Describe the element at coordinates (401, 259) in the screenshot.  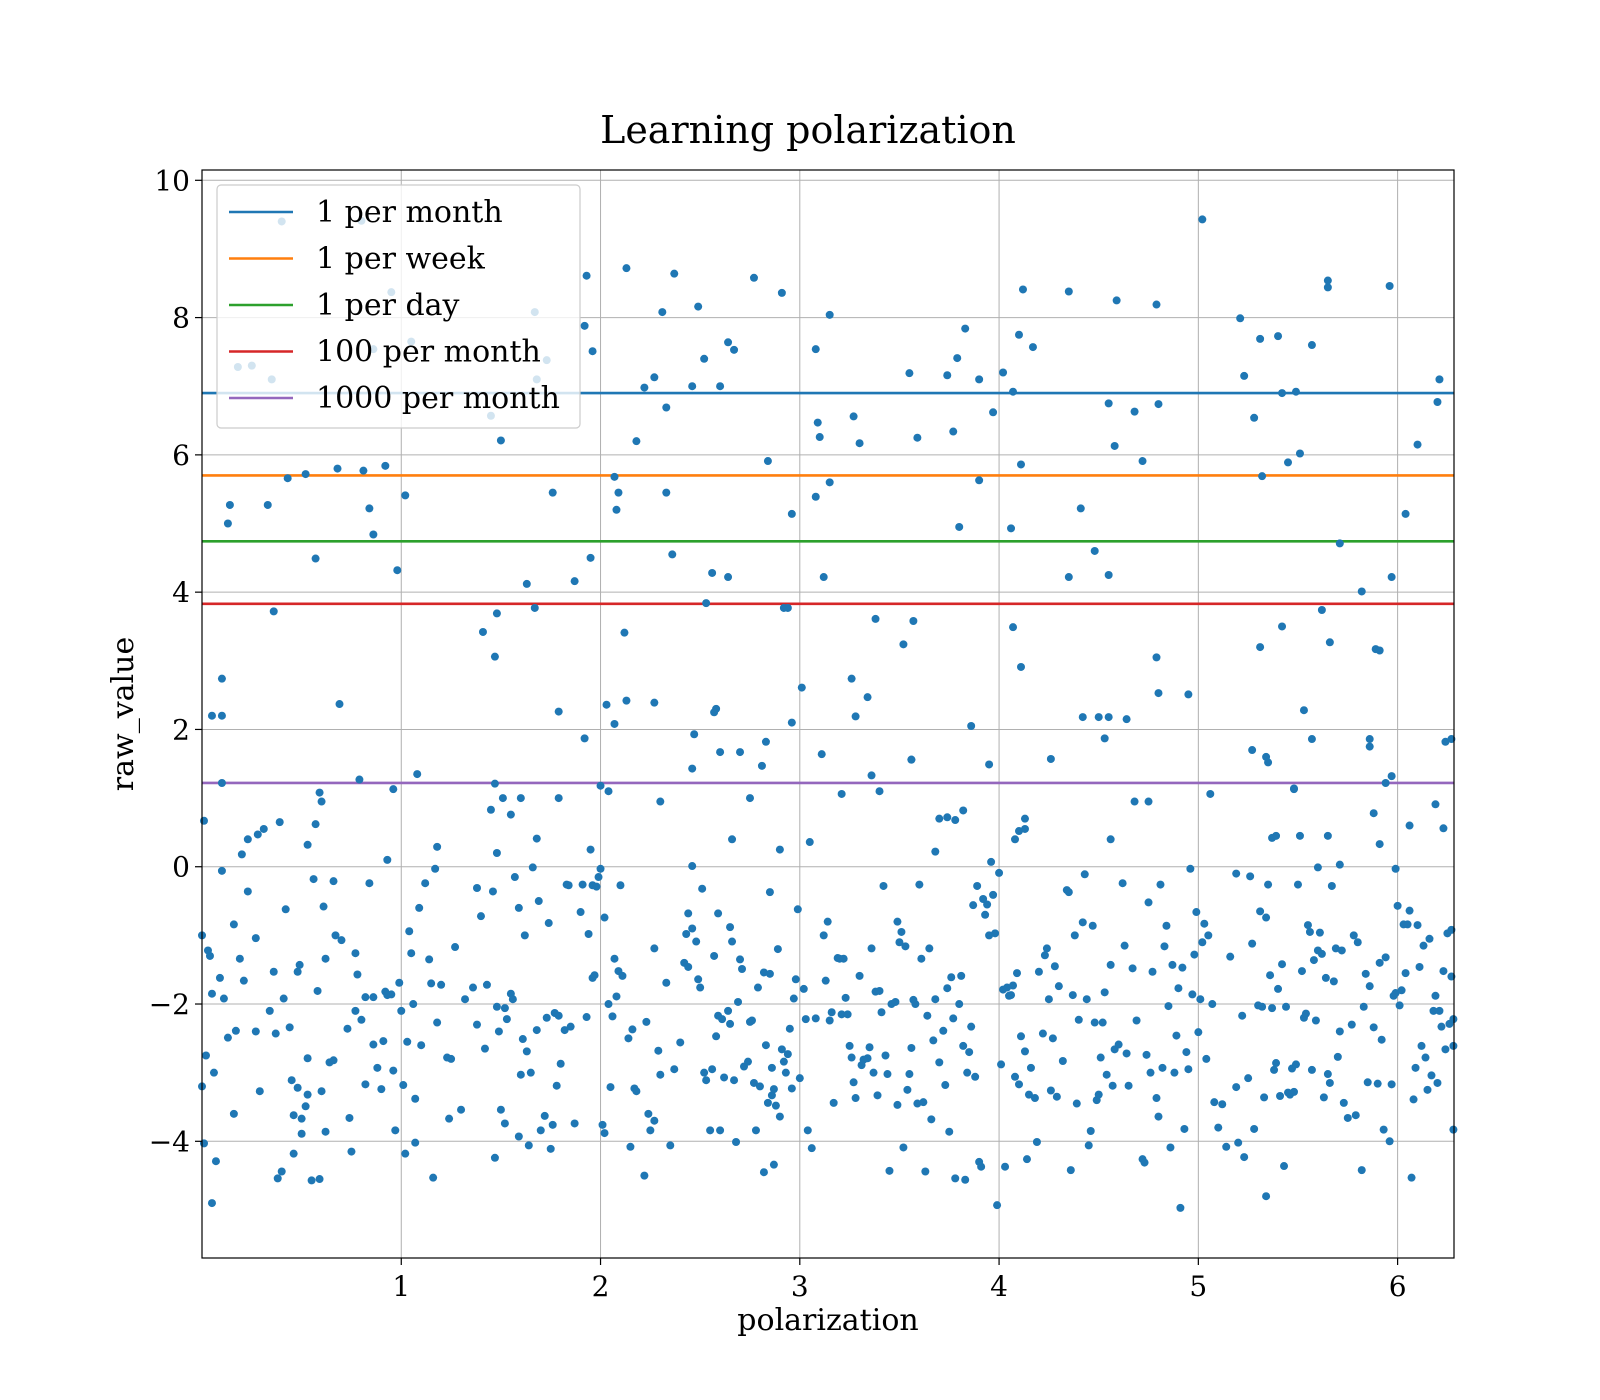
I see `legend-label: 1 per week` at that location.